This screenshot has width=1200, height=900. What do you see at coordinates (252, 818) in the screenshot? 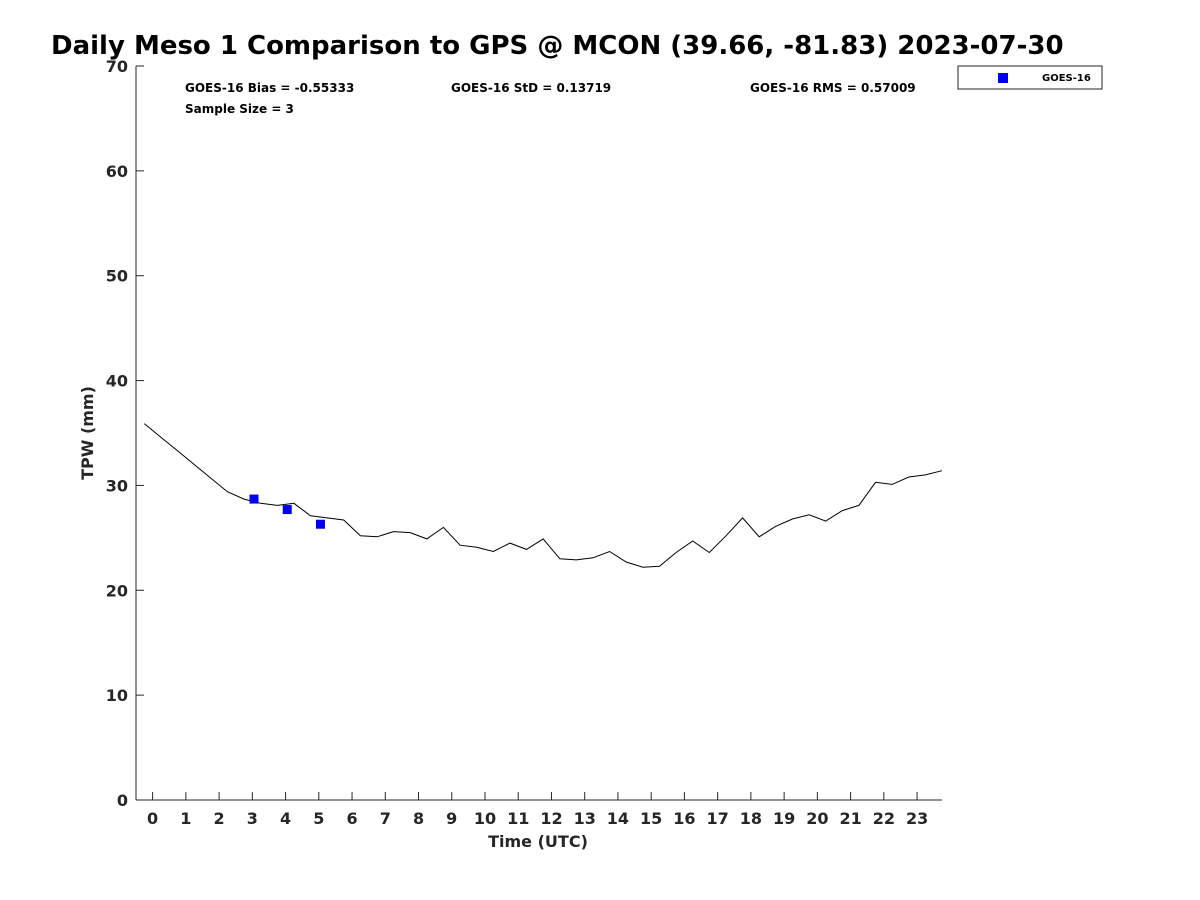
I see `x-tick-label: 3` at bounding box center [252, 818].